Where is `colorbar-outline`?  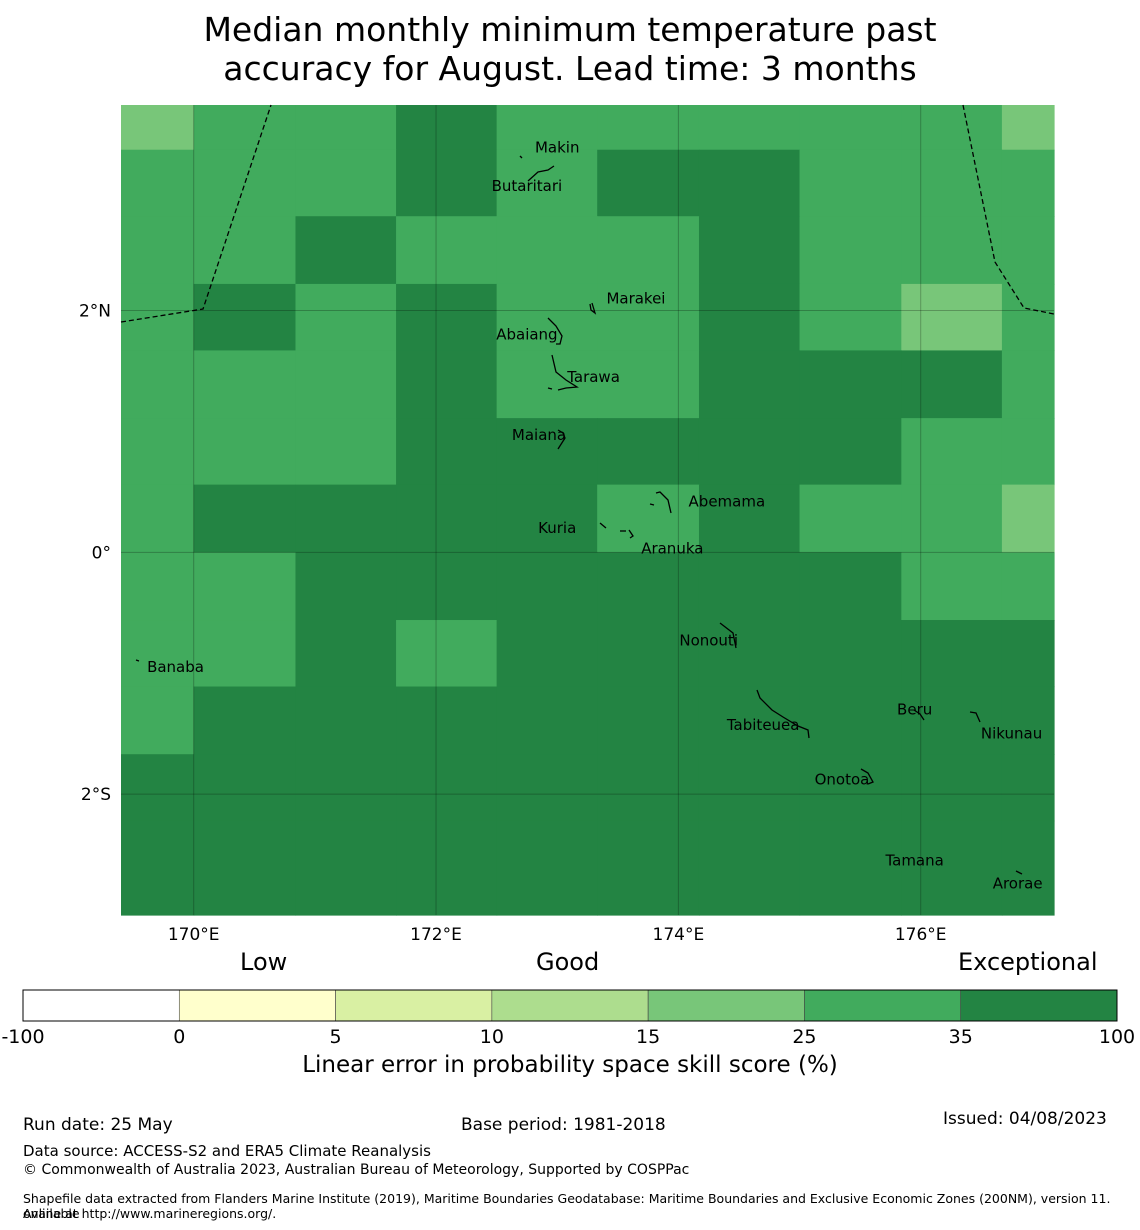 colorbar-outline is located at coordinates (570, 1005).